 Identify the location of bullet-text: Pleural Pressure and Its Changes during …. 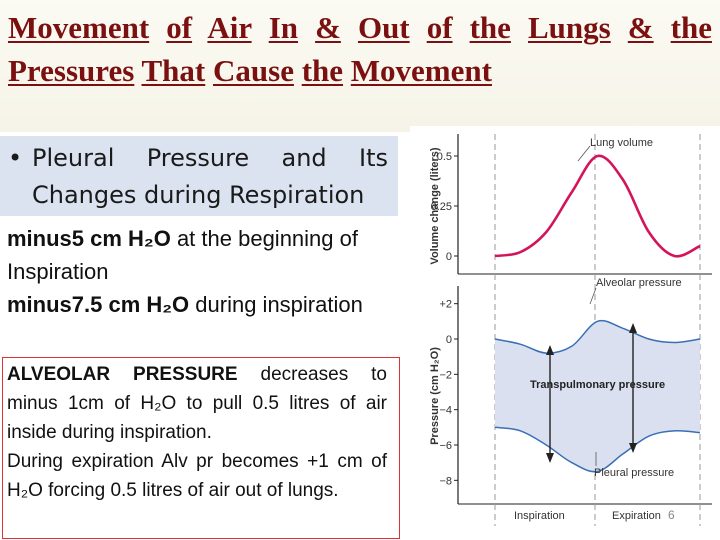
(210, 176).